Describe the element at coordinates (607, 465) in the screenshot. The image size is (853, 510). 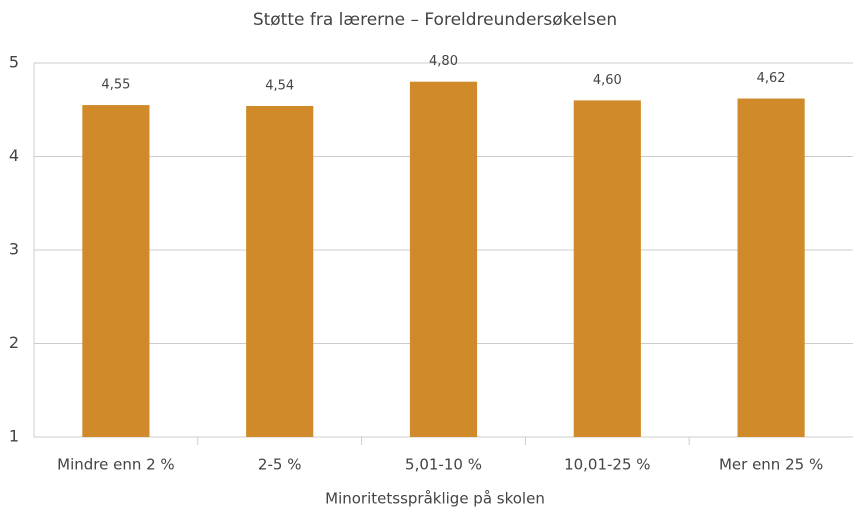
I see `x-tick-label: 10,01-25 %` at that location.